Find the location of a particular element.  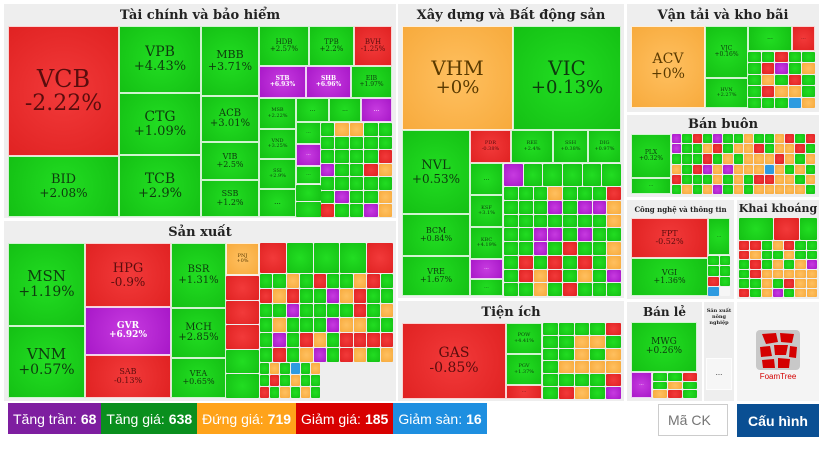

stock-tile-msb: MSB +2.22% is located at coordinates (277, 113).